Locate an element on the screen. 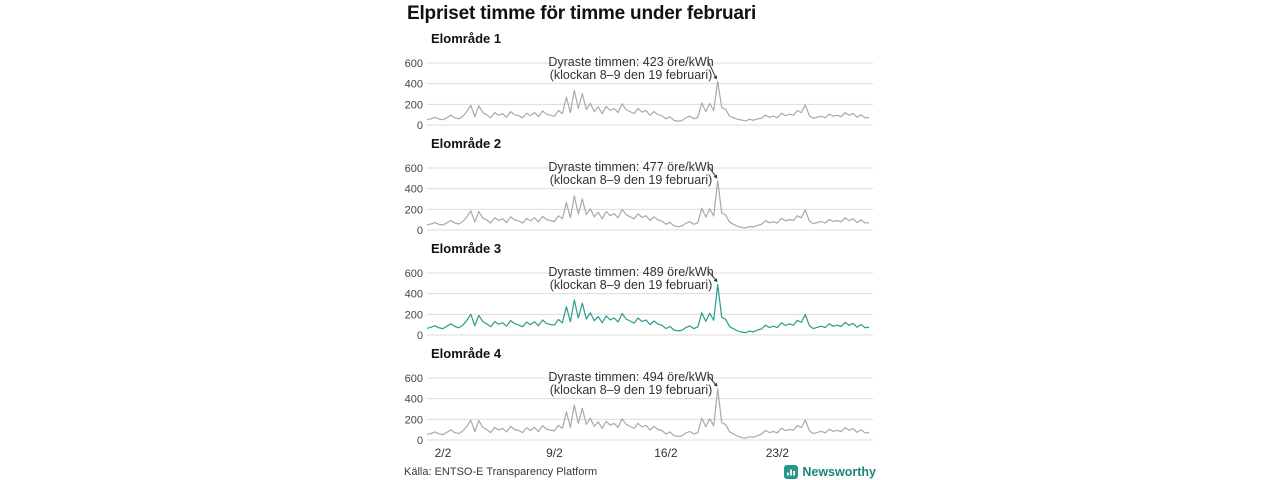 The width and height of the screenshot is (1280, 480). annotation-line1: Dyraste timmen: 423 öre/kWh is located at coordinates (630, 62).